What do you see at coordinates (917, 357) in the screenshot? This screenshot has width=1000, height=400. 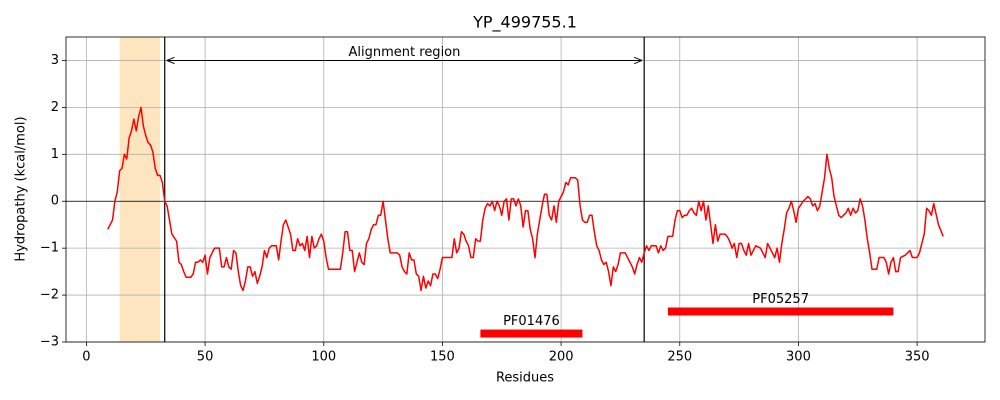 I see `x-tick-label: 350` at bounding box center [917, 357].